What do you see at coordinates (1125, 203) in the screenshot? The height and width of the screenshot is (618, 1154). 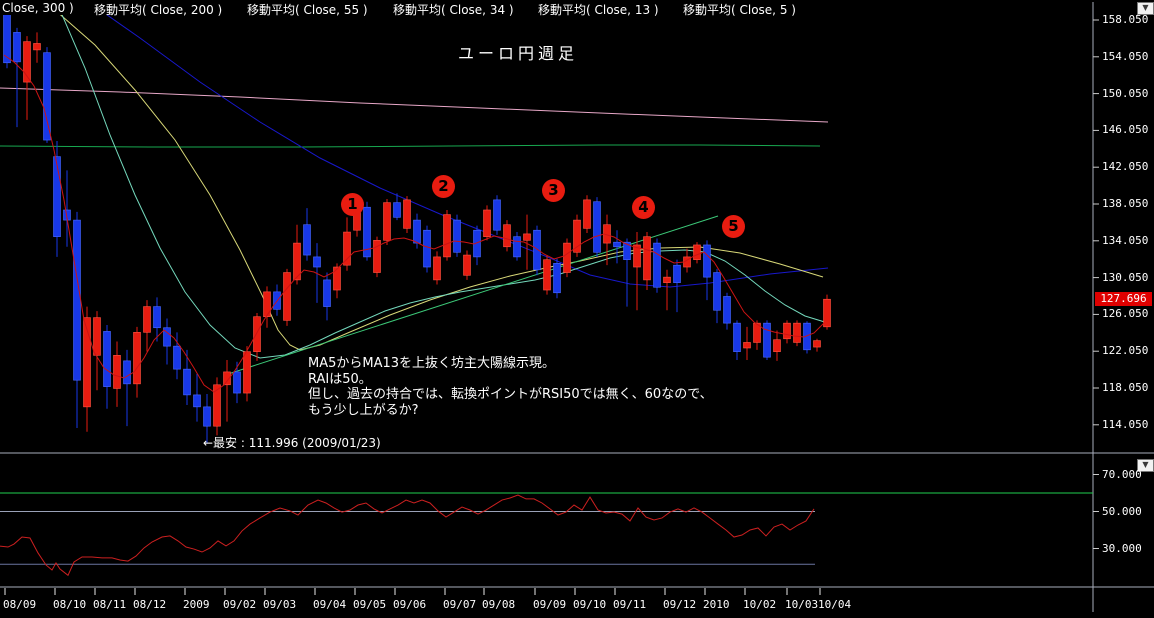 I see `price-axis-label: 138.050` at bounding box center [1125, 203].